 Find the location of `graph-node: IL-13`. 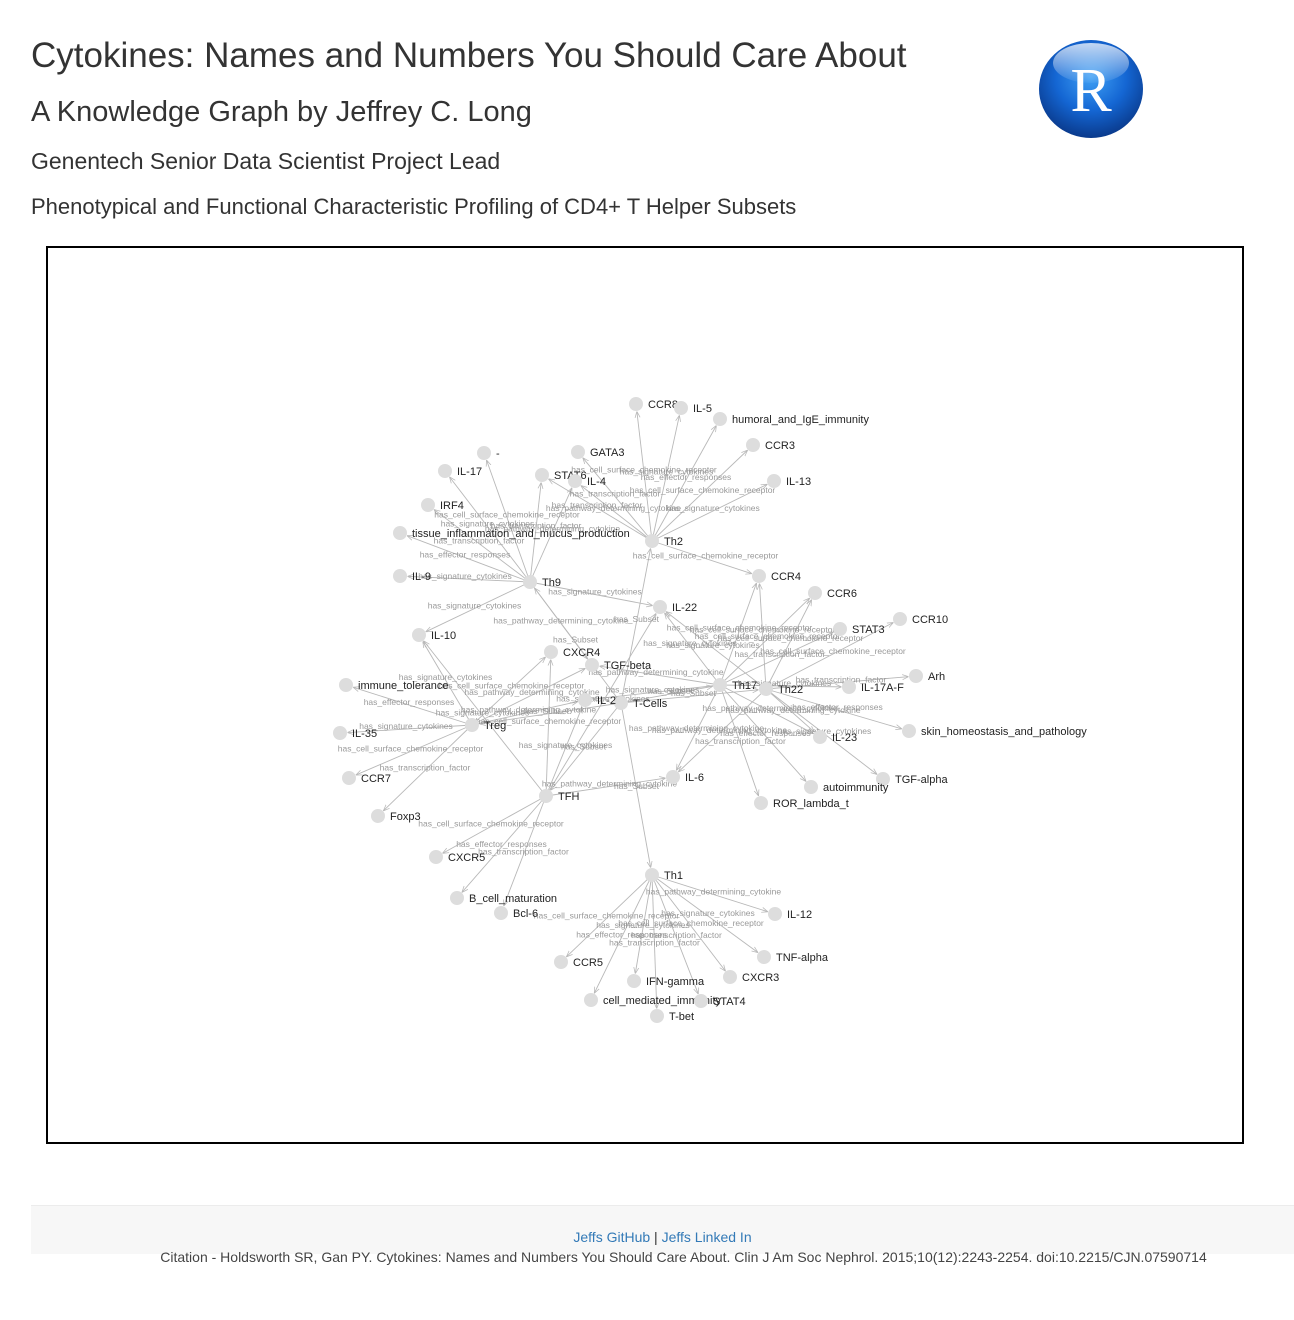

graph-node: IL-13 is located at coordinates (789, 481).